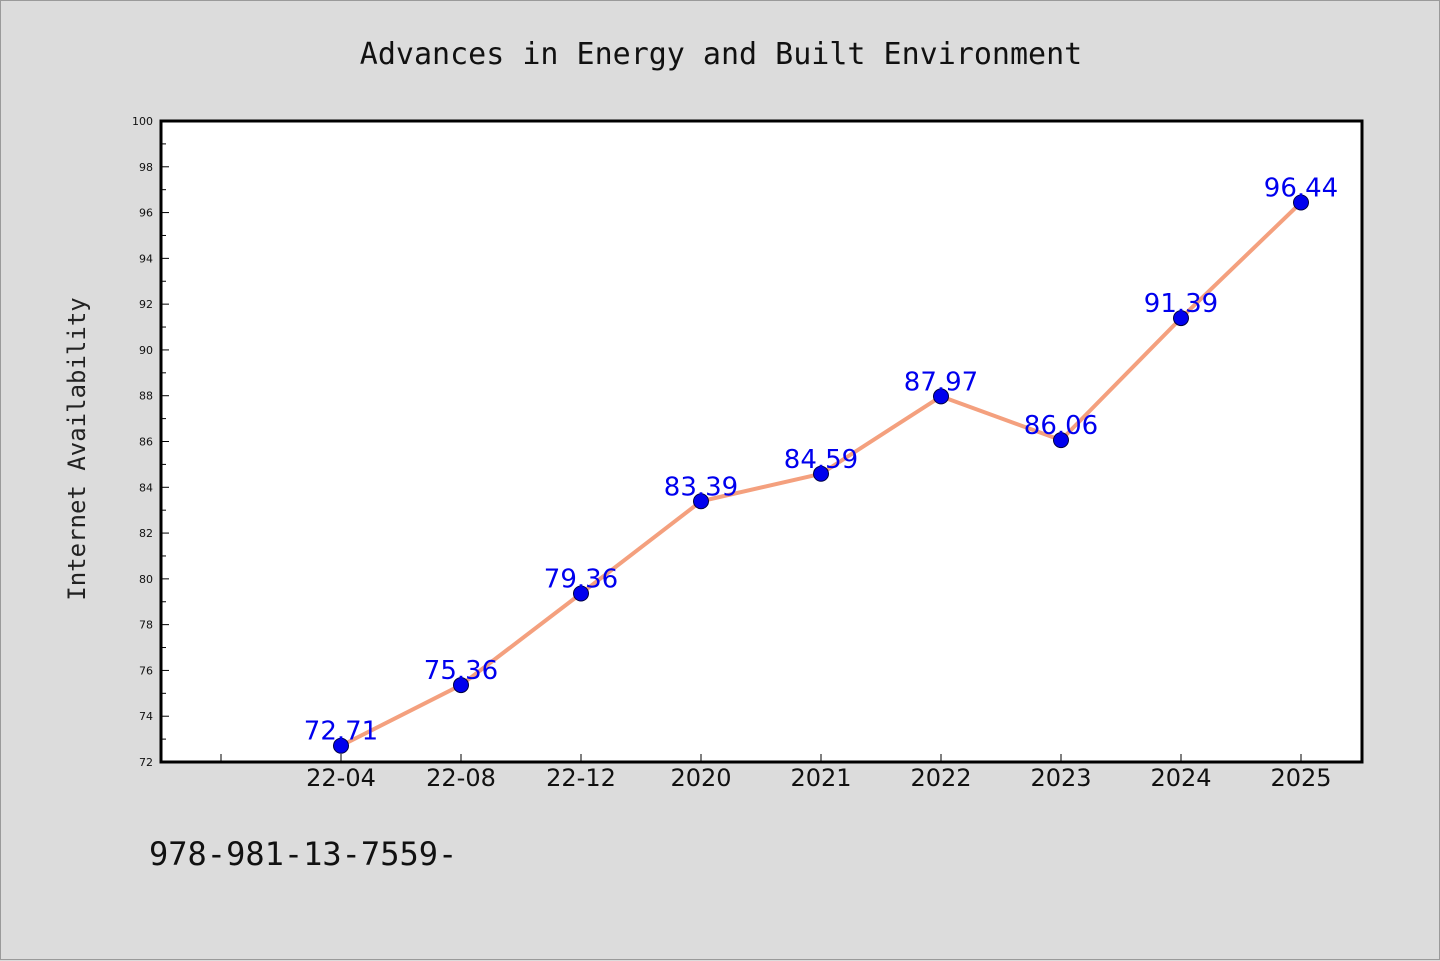 The width and height of the screenshot is (1440, 961). What do you see at coordinates (581, 778) in the screenshot?
I see `x-tick-label: 22-12` at bounding box center [581, 778].